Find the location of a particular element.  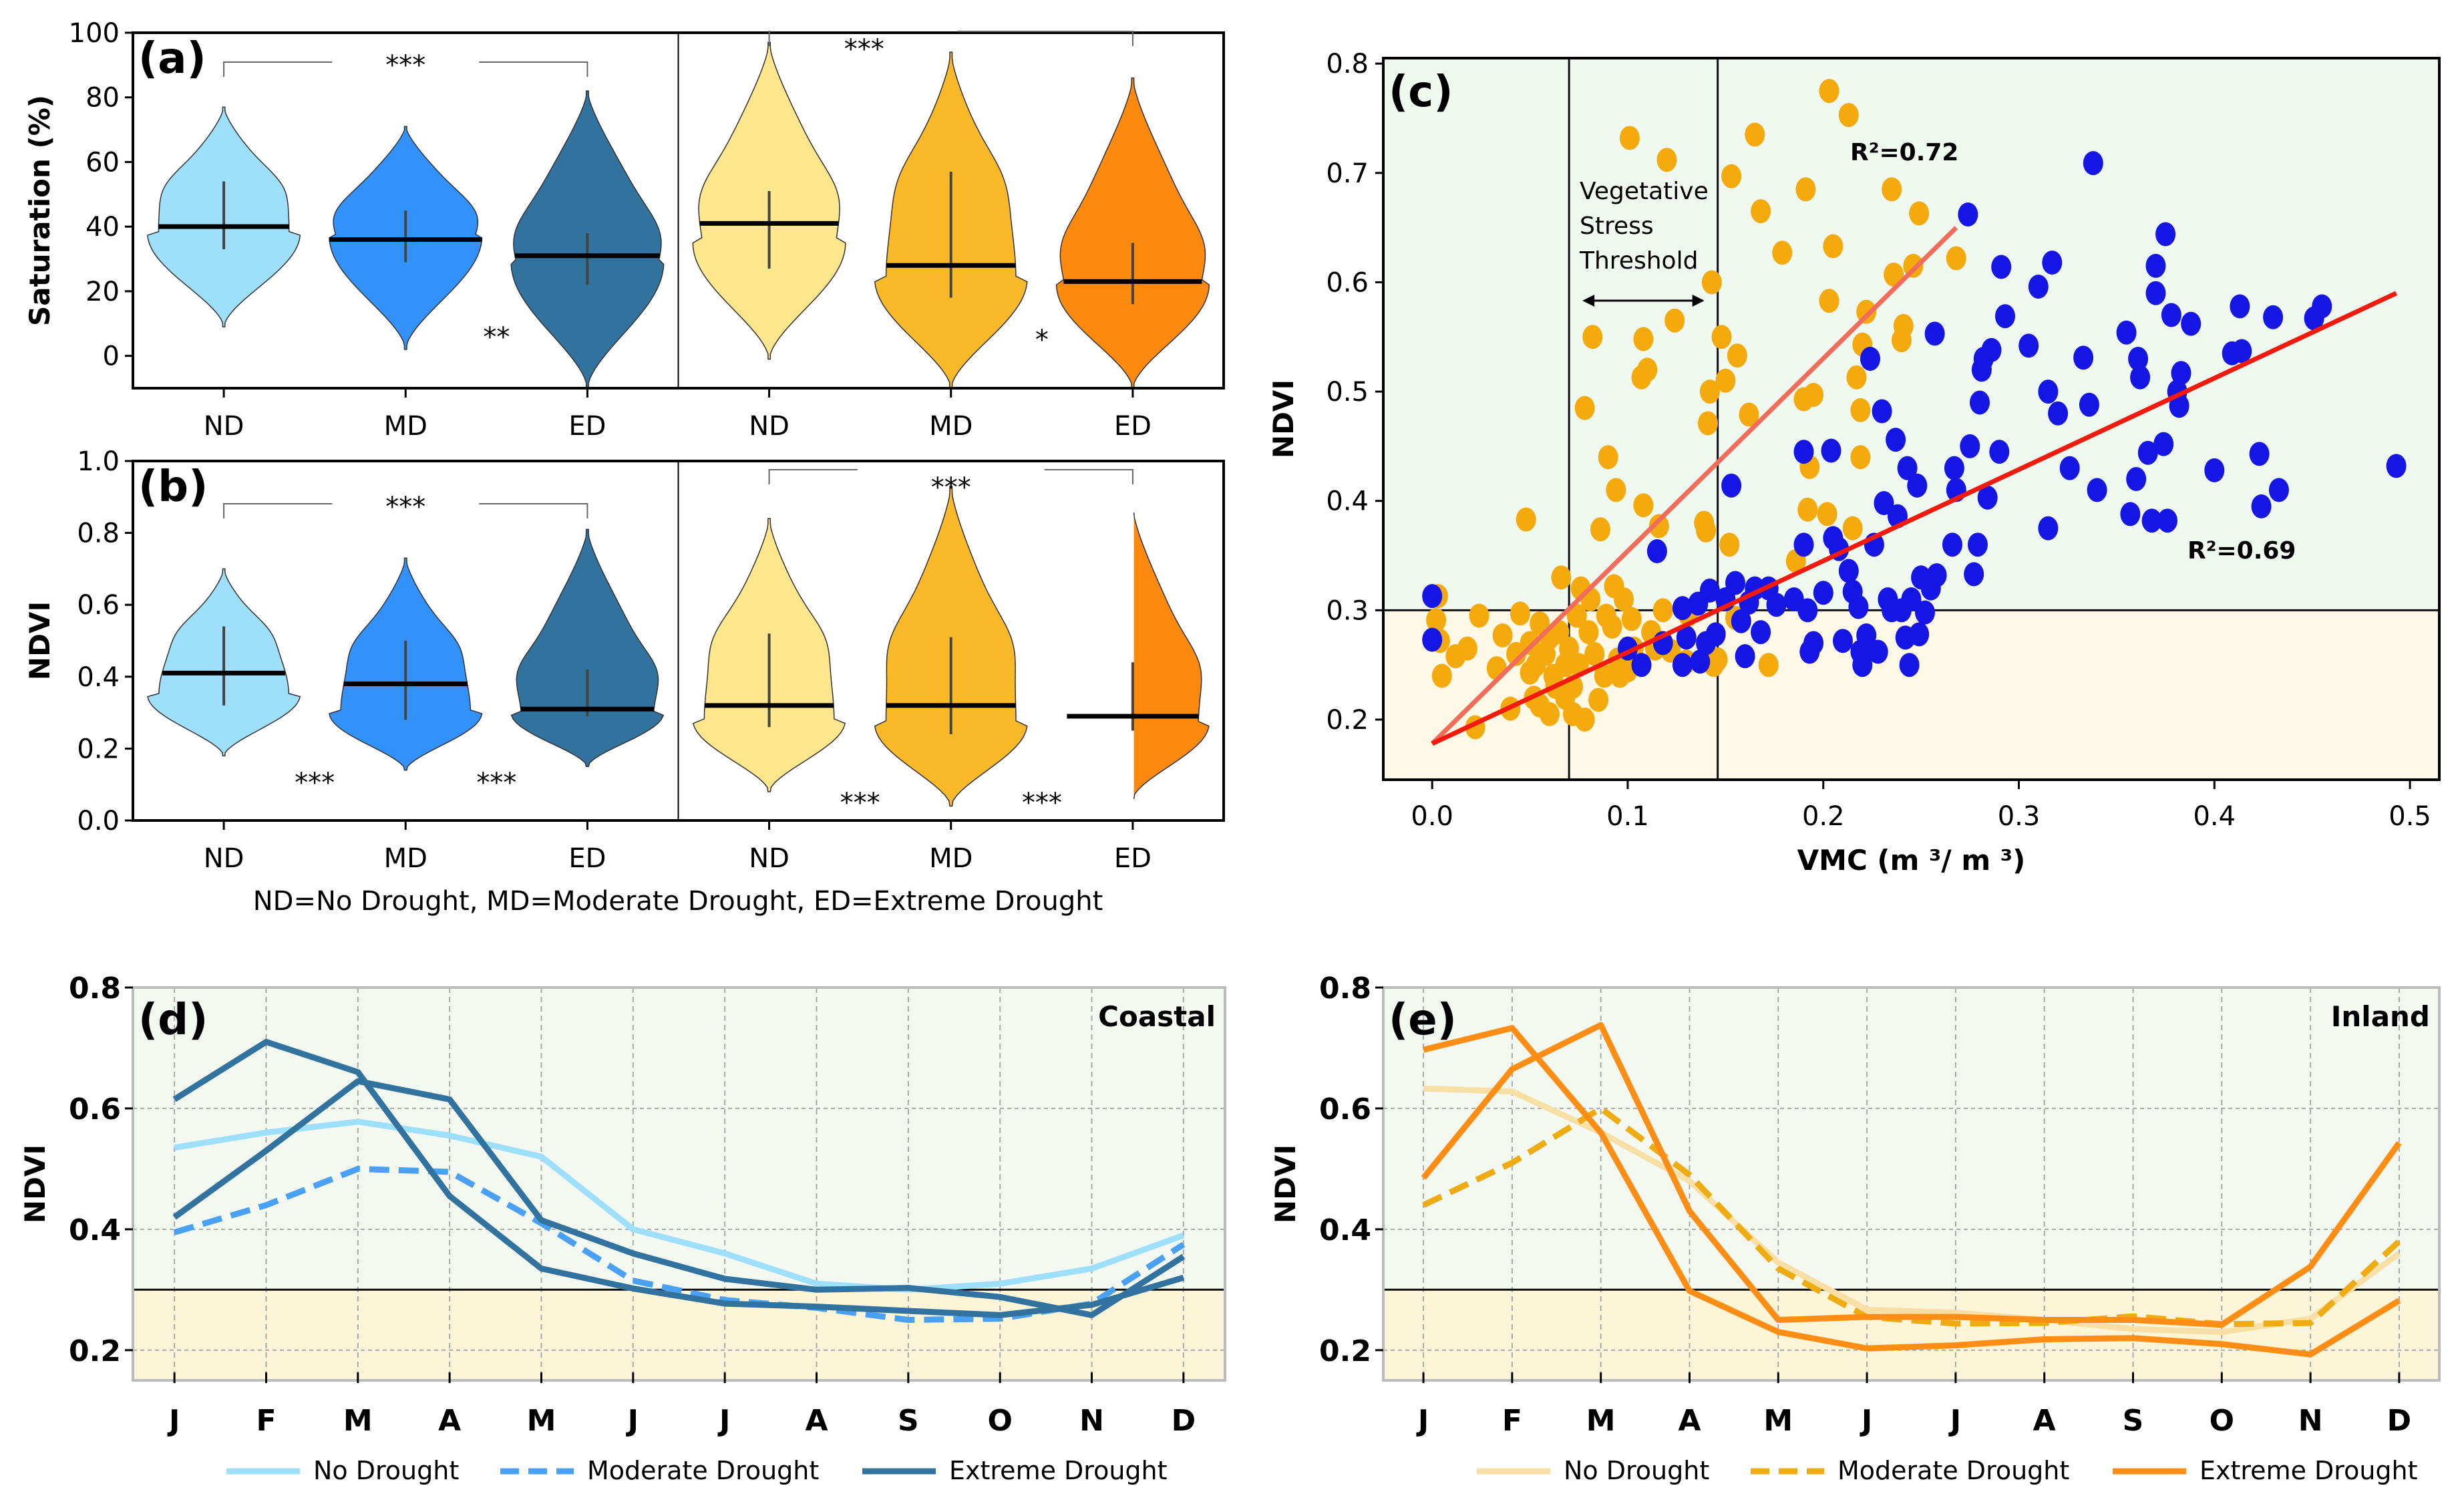

violin-coastal-ED is located at coordinates (587, 648).